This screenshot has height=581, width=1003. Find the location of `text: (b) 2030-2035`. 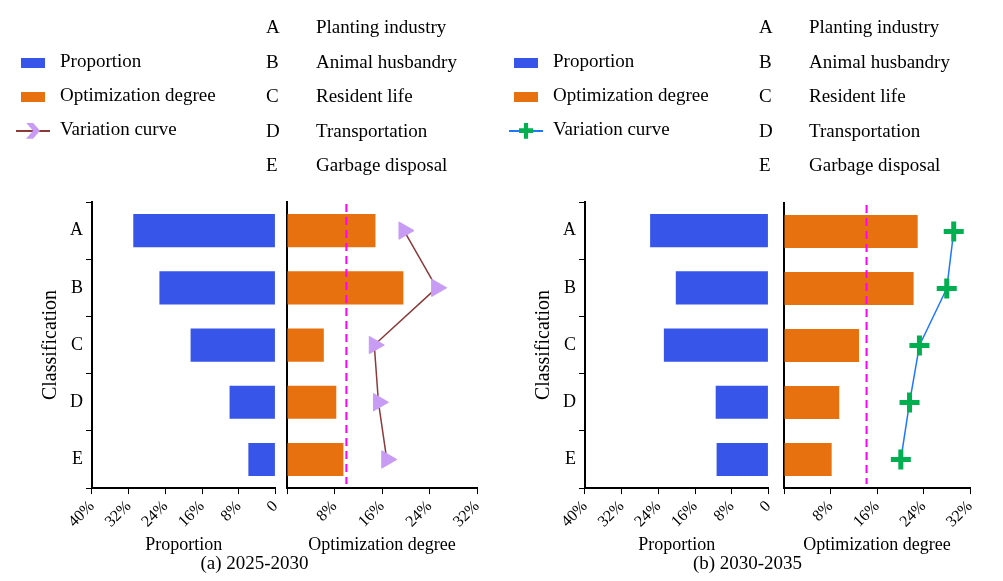

text: (b) 2030-2035 is located at coordinates (748, 563).